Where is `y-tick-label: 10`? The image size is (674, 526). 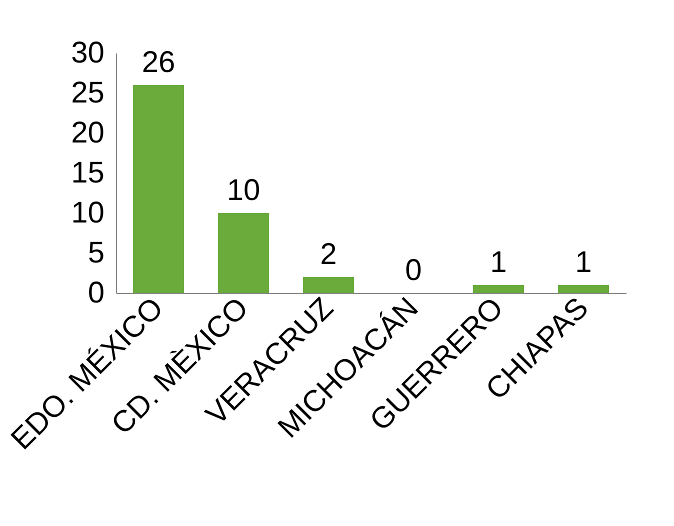
y-tick-label: 10 is located at coordinates (87, 213).